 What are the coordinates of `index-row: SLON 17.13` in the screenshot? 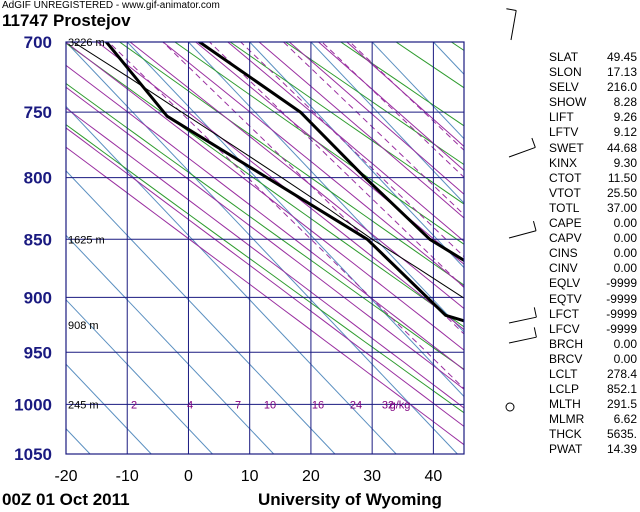 It's located at (593, 72).